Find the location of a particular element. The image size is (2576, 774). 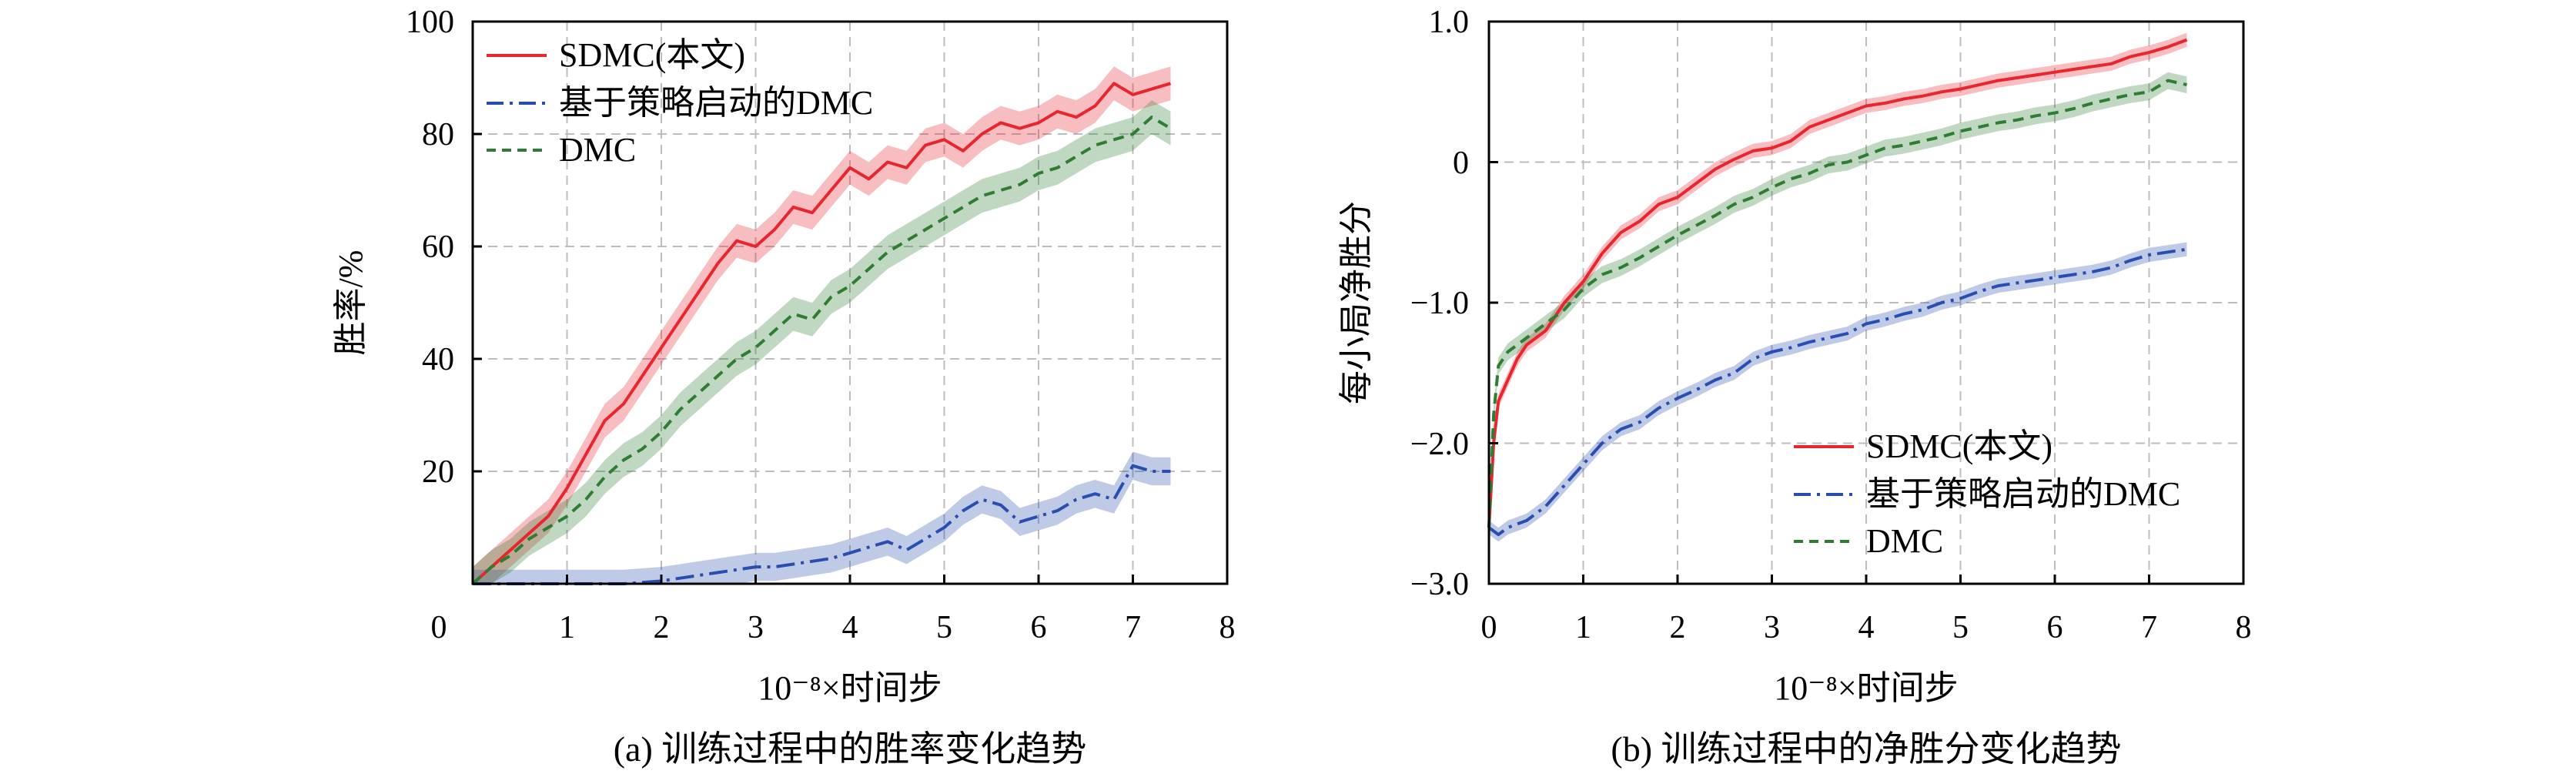

panel-a-x-tick-labels: 0 1 2 3 4 5 6 7 8 is located at coordinates (833, 627).